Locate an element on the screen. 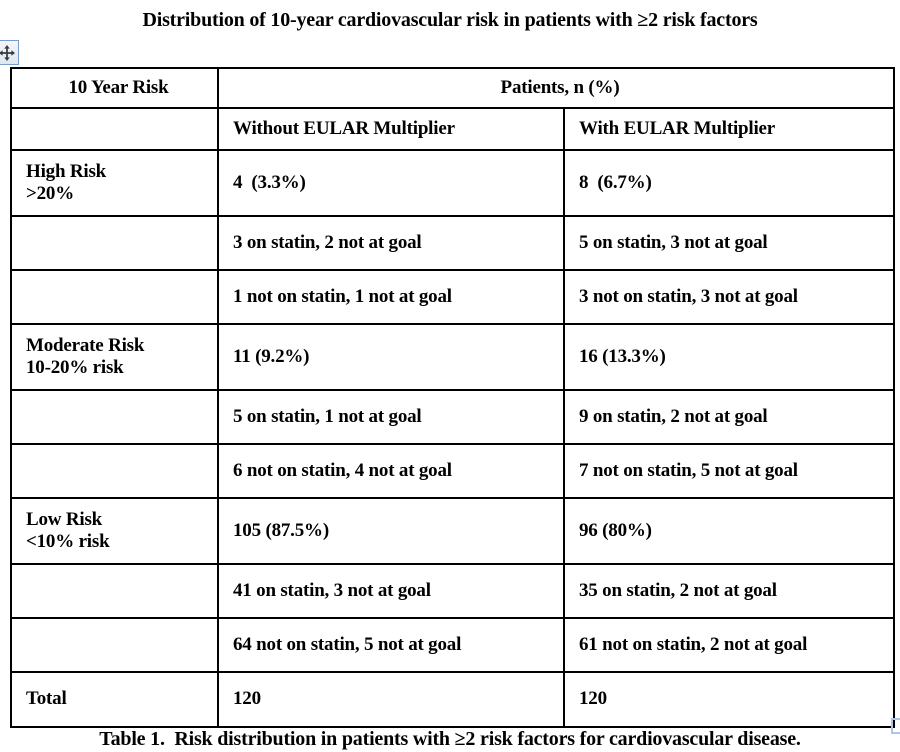 The height and width of the screenshot is (752, 900). table-move-handle-icon is located at coordinates (9, 52).